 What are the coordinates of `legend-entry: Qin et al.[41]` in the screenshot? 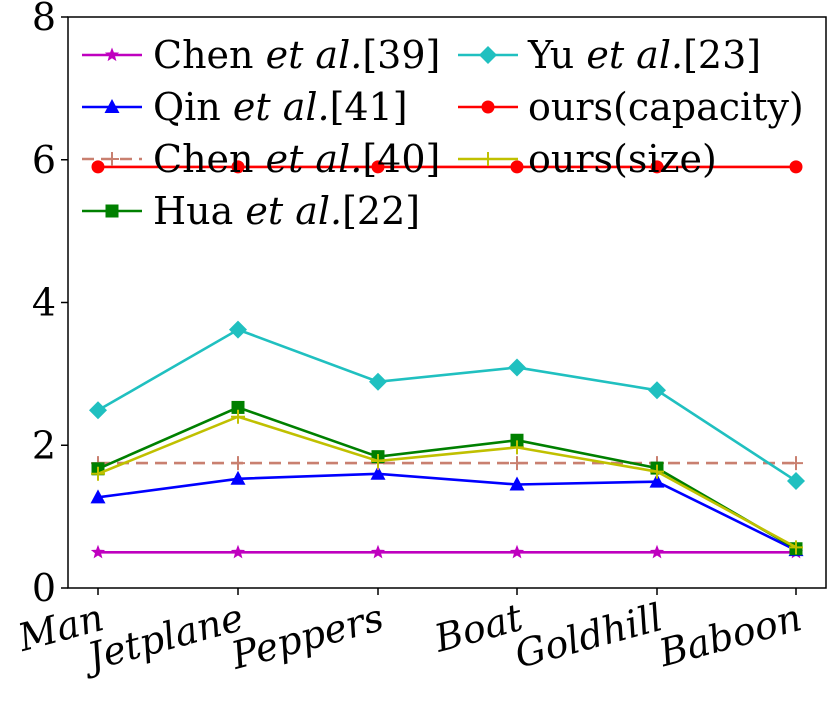 It's located at (245, 107).